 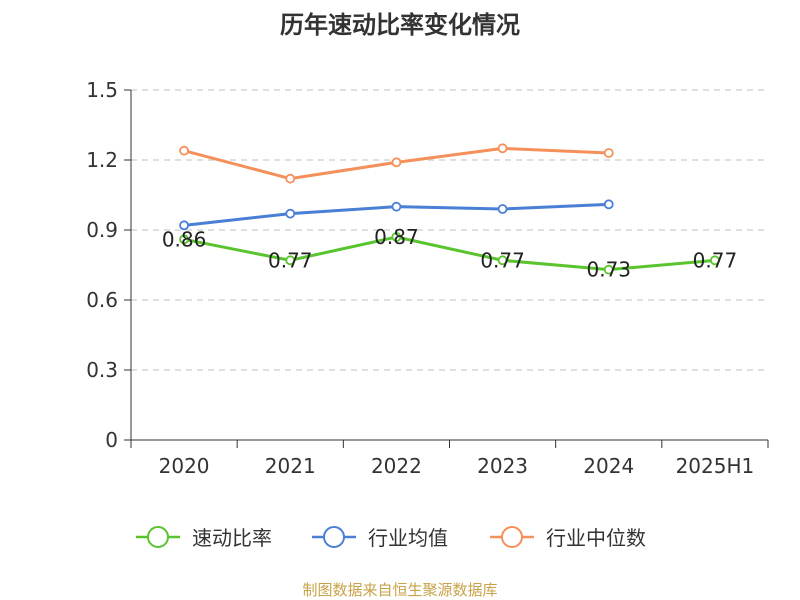 I want to click on y-tick-label: 1.5, so click(x=102, y=90).